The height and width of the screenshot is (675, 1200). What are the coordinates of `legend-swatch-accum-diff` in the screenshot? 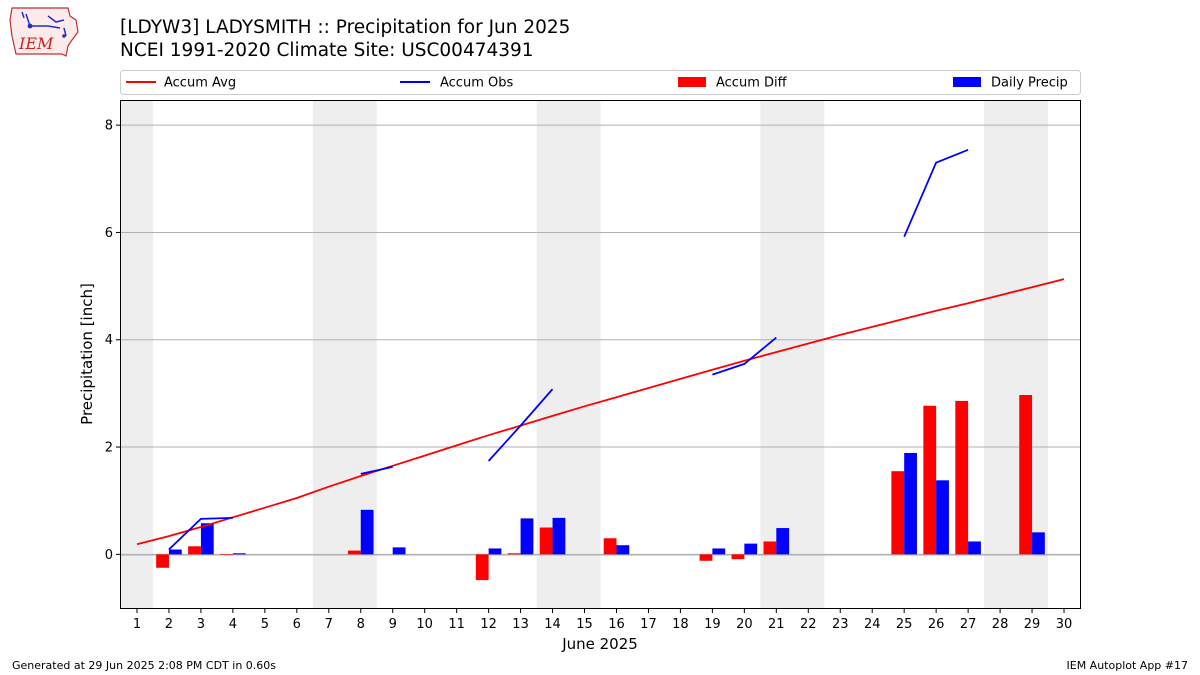 It's located at (692, 82).